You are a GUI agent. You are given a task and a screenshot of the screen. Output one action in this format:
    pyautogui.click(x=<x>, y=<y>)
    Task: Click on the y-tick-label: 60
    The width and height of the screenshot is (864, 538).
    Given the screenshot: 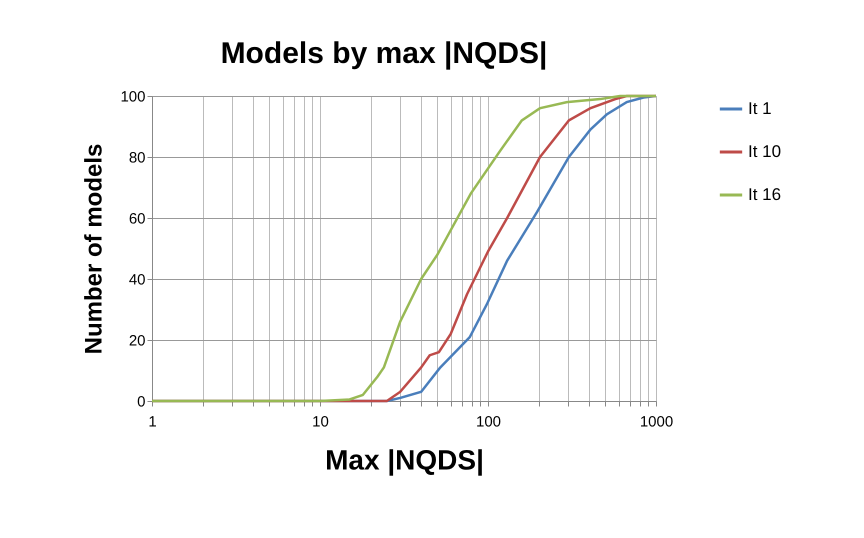 What is the action you would take?
    pyautogui.click(x=137, y=219)
    